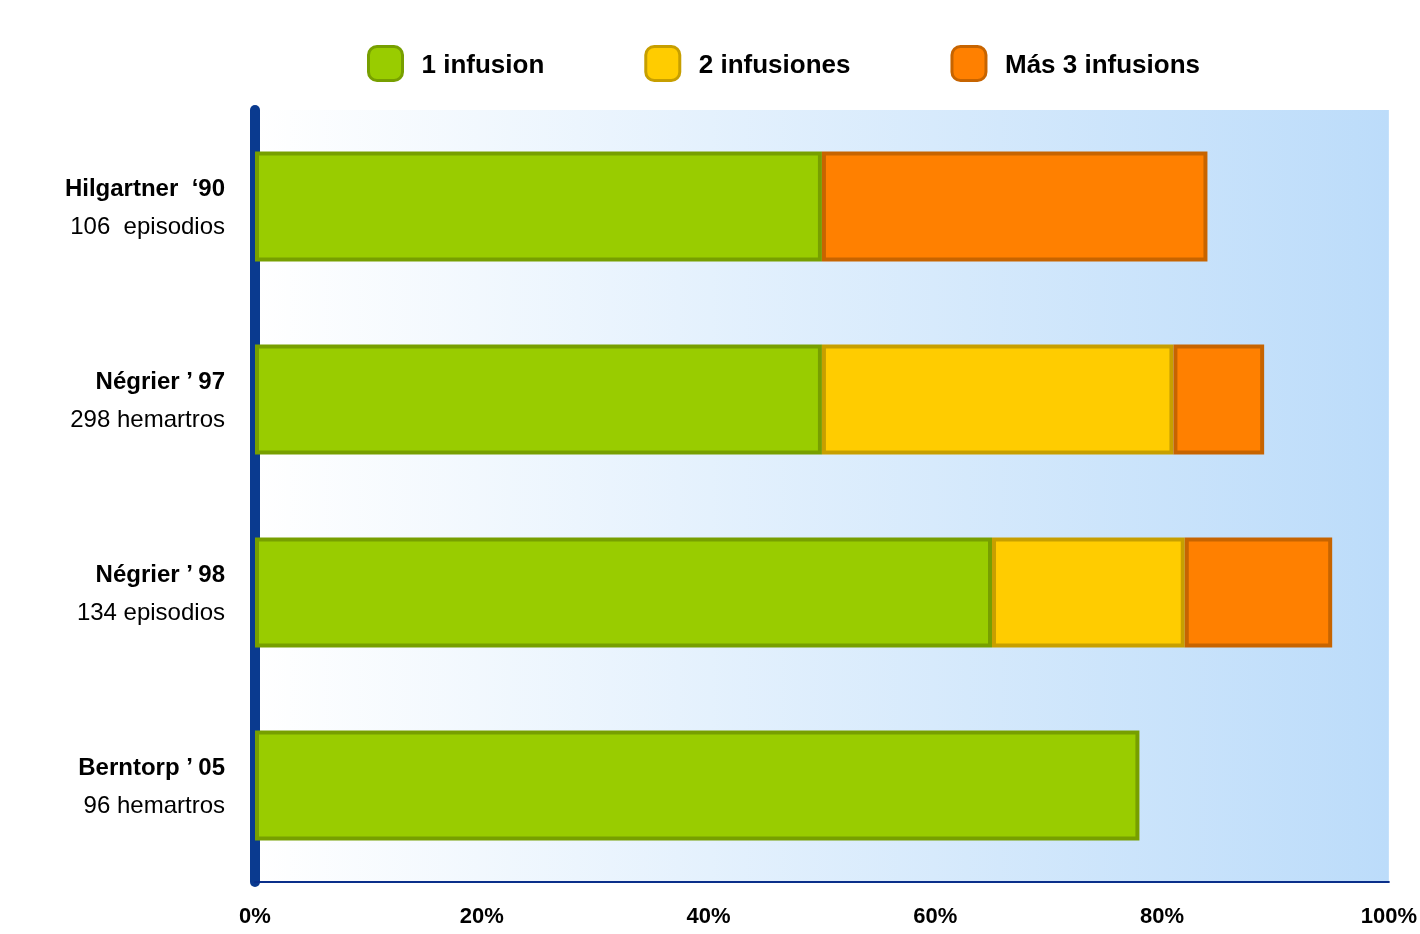 This screenshot has height=934, width=1420. What do you see at coordinates (1389, 915) in the screenshot?
I see `x-tick-label: 100%` at bounding box center [1389, 915].